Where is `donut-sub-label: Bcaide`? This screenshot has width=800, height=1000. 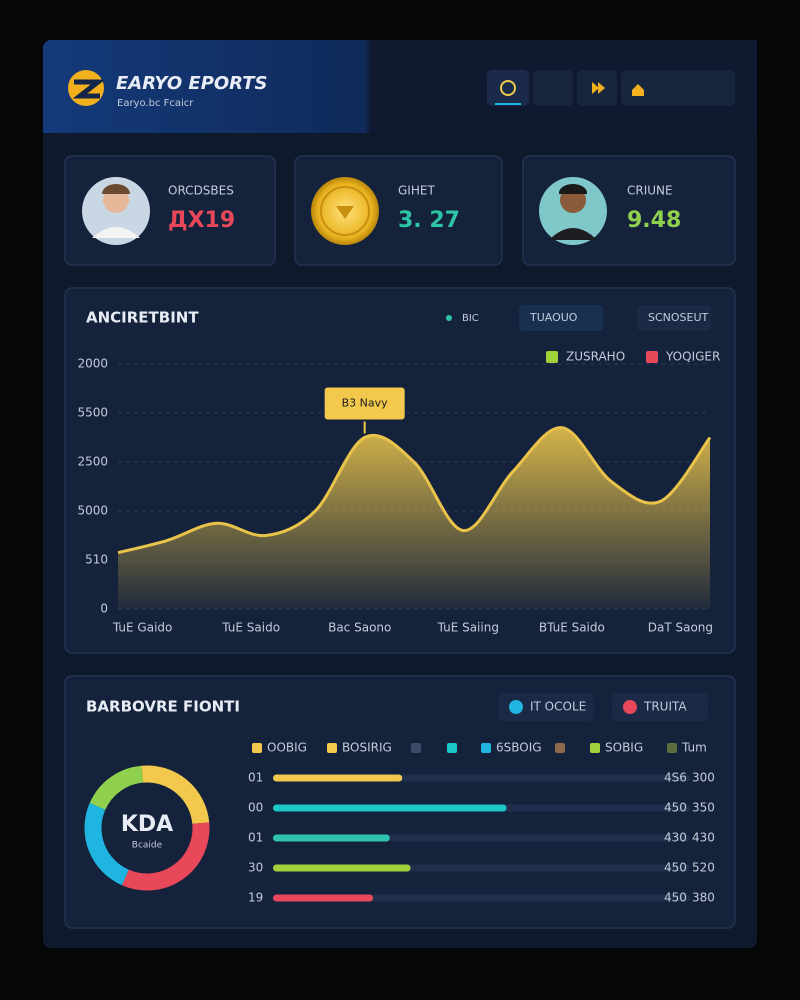 donut-sub-label: Bcaide is located at coordinates (147, 846).